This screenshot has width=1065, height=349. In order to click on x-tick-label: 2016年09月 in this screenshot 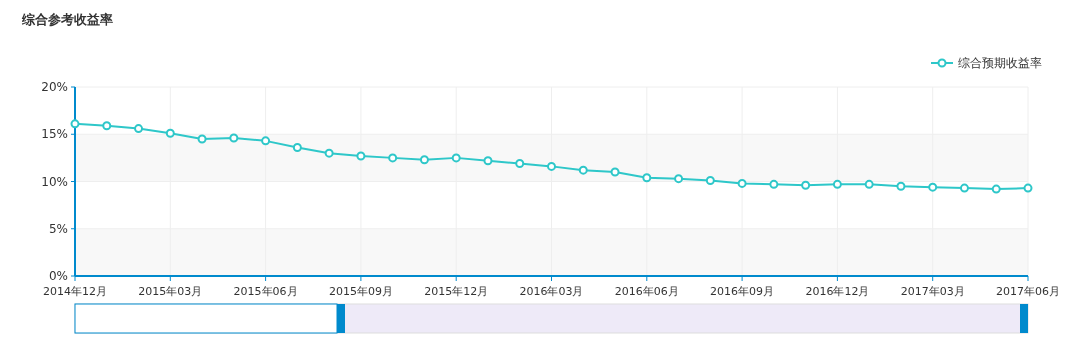, I will do `click(742, 291)`.